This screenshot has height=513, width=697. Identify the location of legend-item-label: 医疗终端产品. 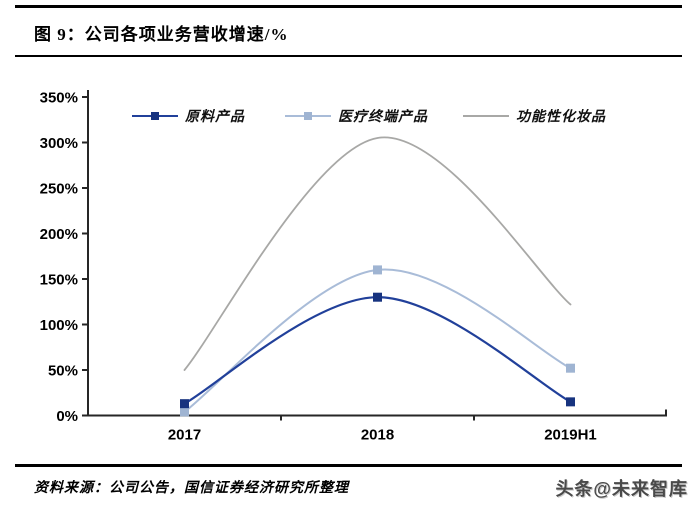
(383, 117).